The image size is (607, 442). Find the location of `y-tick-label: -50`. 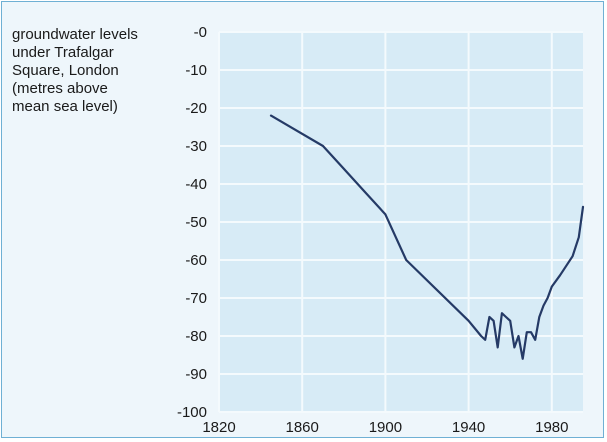

y-tick-label: -50 is located at coordinates (196, 222).